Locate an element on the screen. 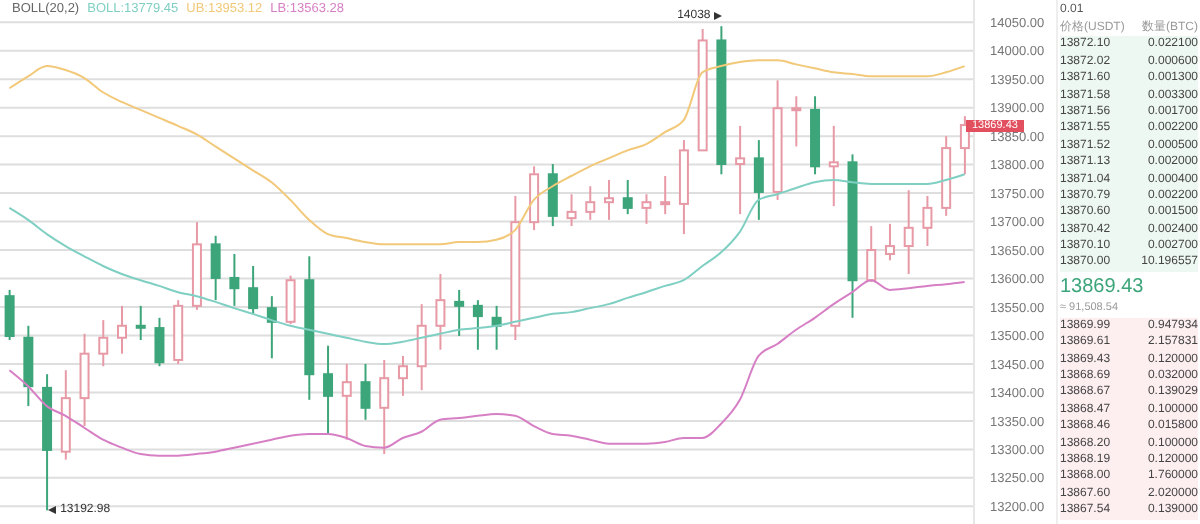  text: 13869.43 is located at coordinates (1103, 286).